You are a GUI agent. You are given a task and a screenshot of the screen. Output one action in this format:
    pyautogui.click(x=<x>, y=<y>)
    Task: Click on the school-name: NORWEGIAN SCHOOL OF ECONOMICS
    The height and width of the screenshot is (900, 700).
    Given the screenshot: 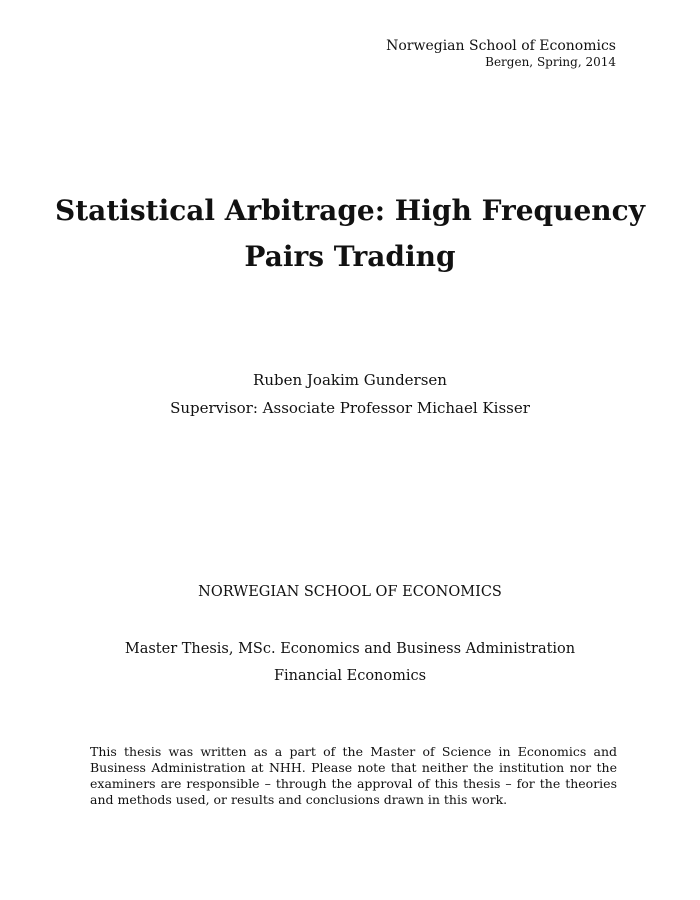 What is the action you would take?
    pyautogui.click(x=350, y=592)
    